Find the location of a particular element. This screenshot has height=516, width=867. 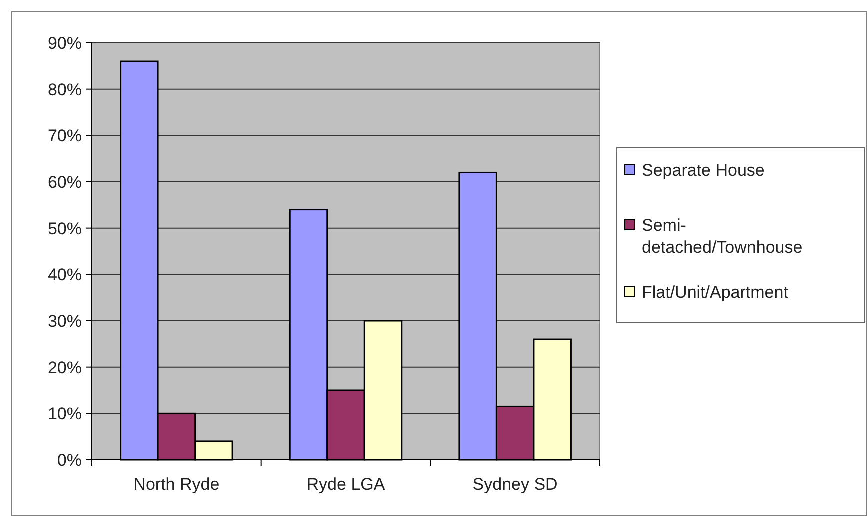

y-tick-label: 80% is located at coordinates (65, 90).